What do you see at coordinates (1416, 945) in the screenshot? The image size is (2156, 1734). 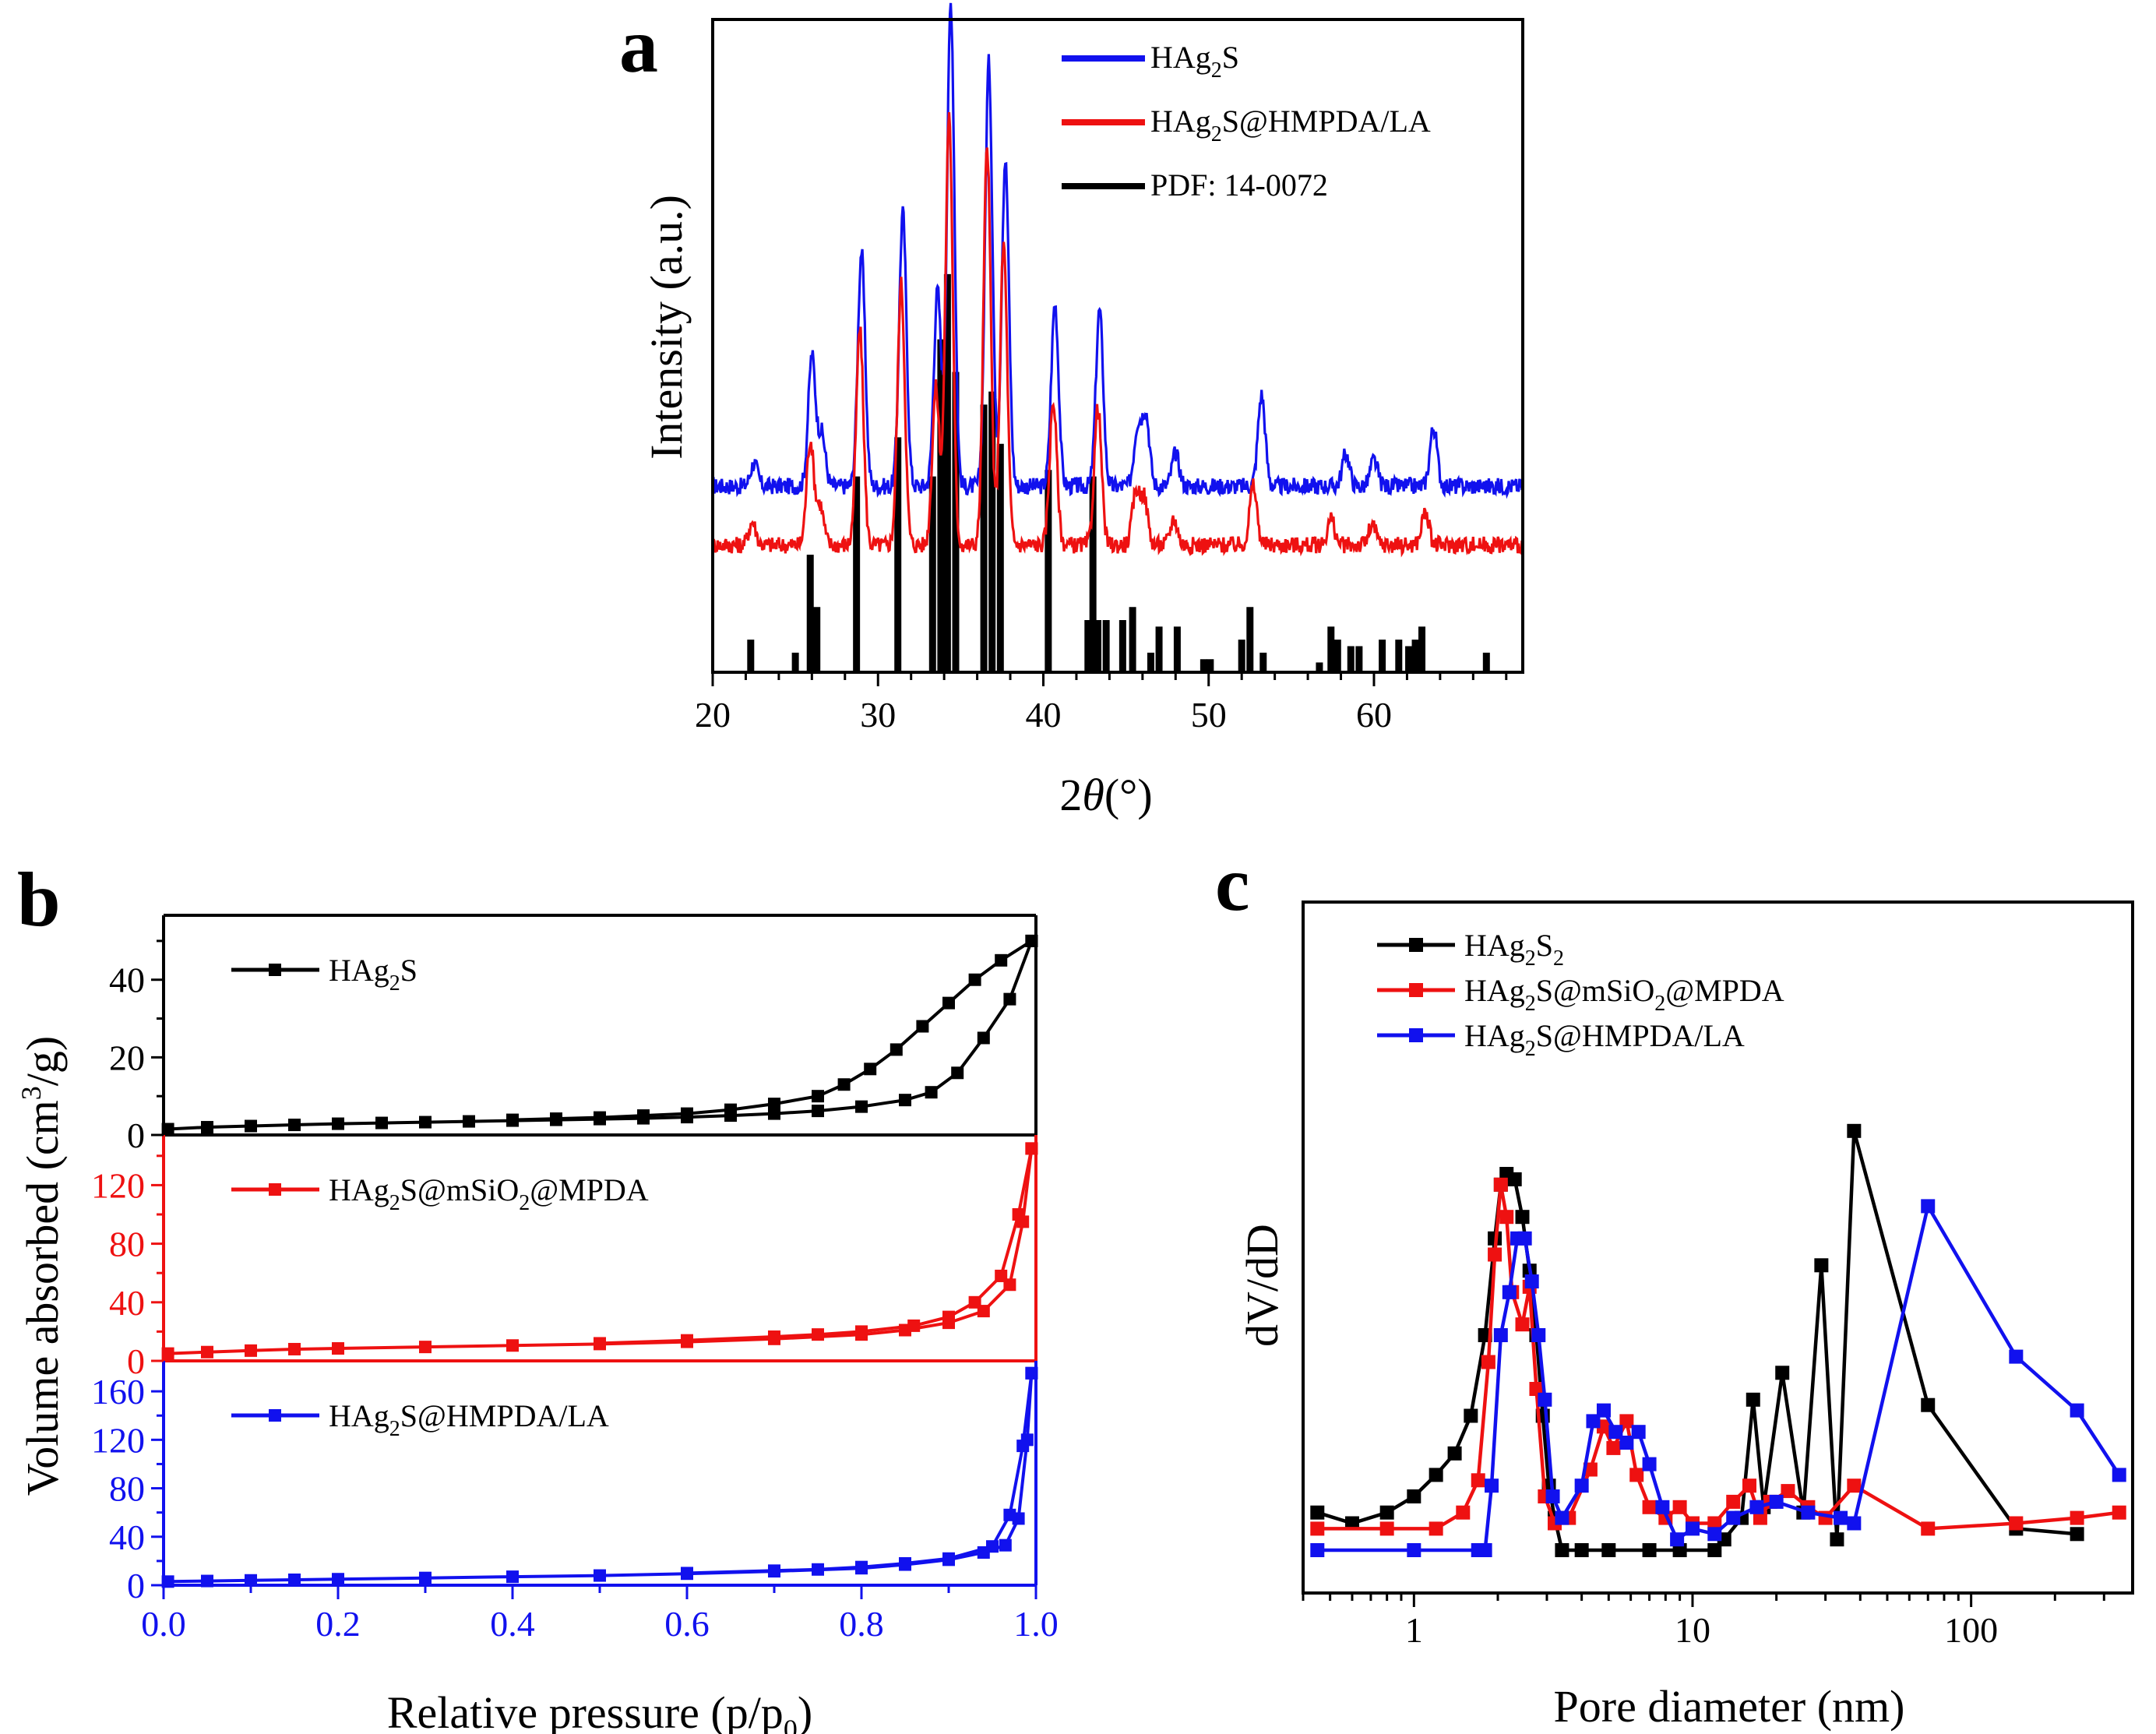 I see `pore-legend-marker` at bounding box center [1416, 945].